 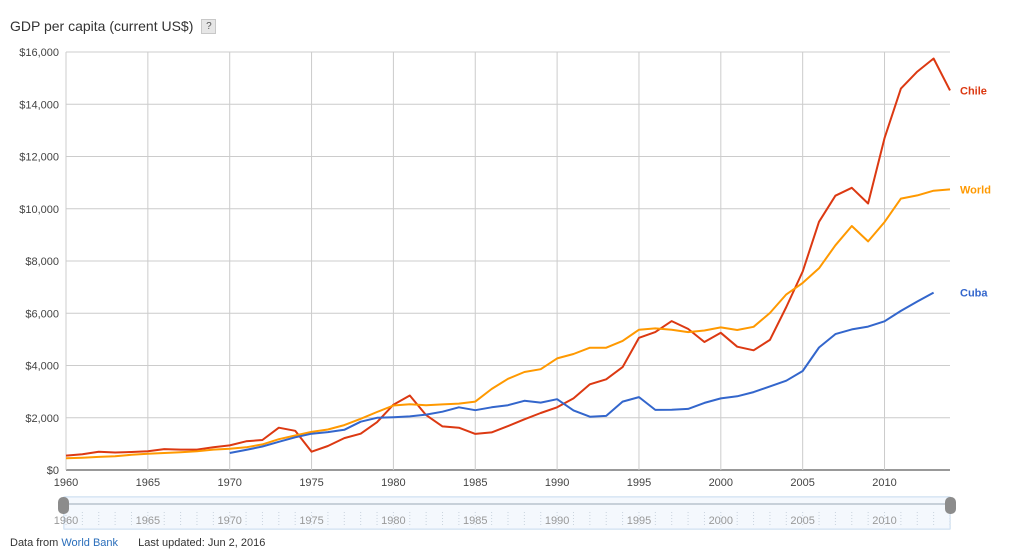 I want to click on x-tick-label: 1975, so click(x=311, y=483).